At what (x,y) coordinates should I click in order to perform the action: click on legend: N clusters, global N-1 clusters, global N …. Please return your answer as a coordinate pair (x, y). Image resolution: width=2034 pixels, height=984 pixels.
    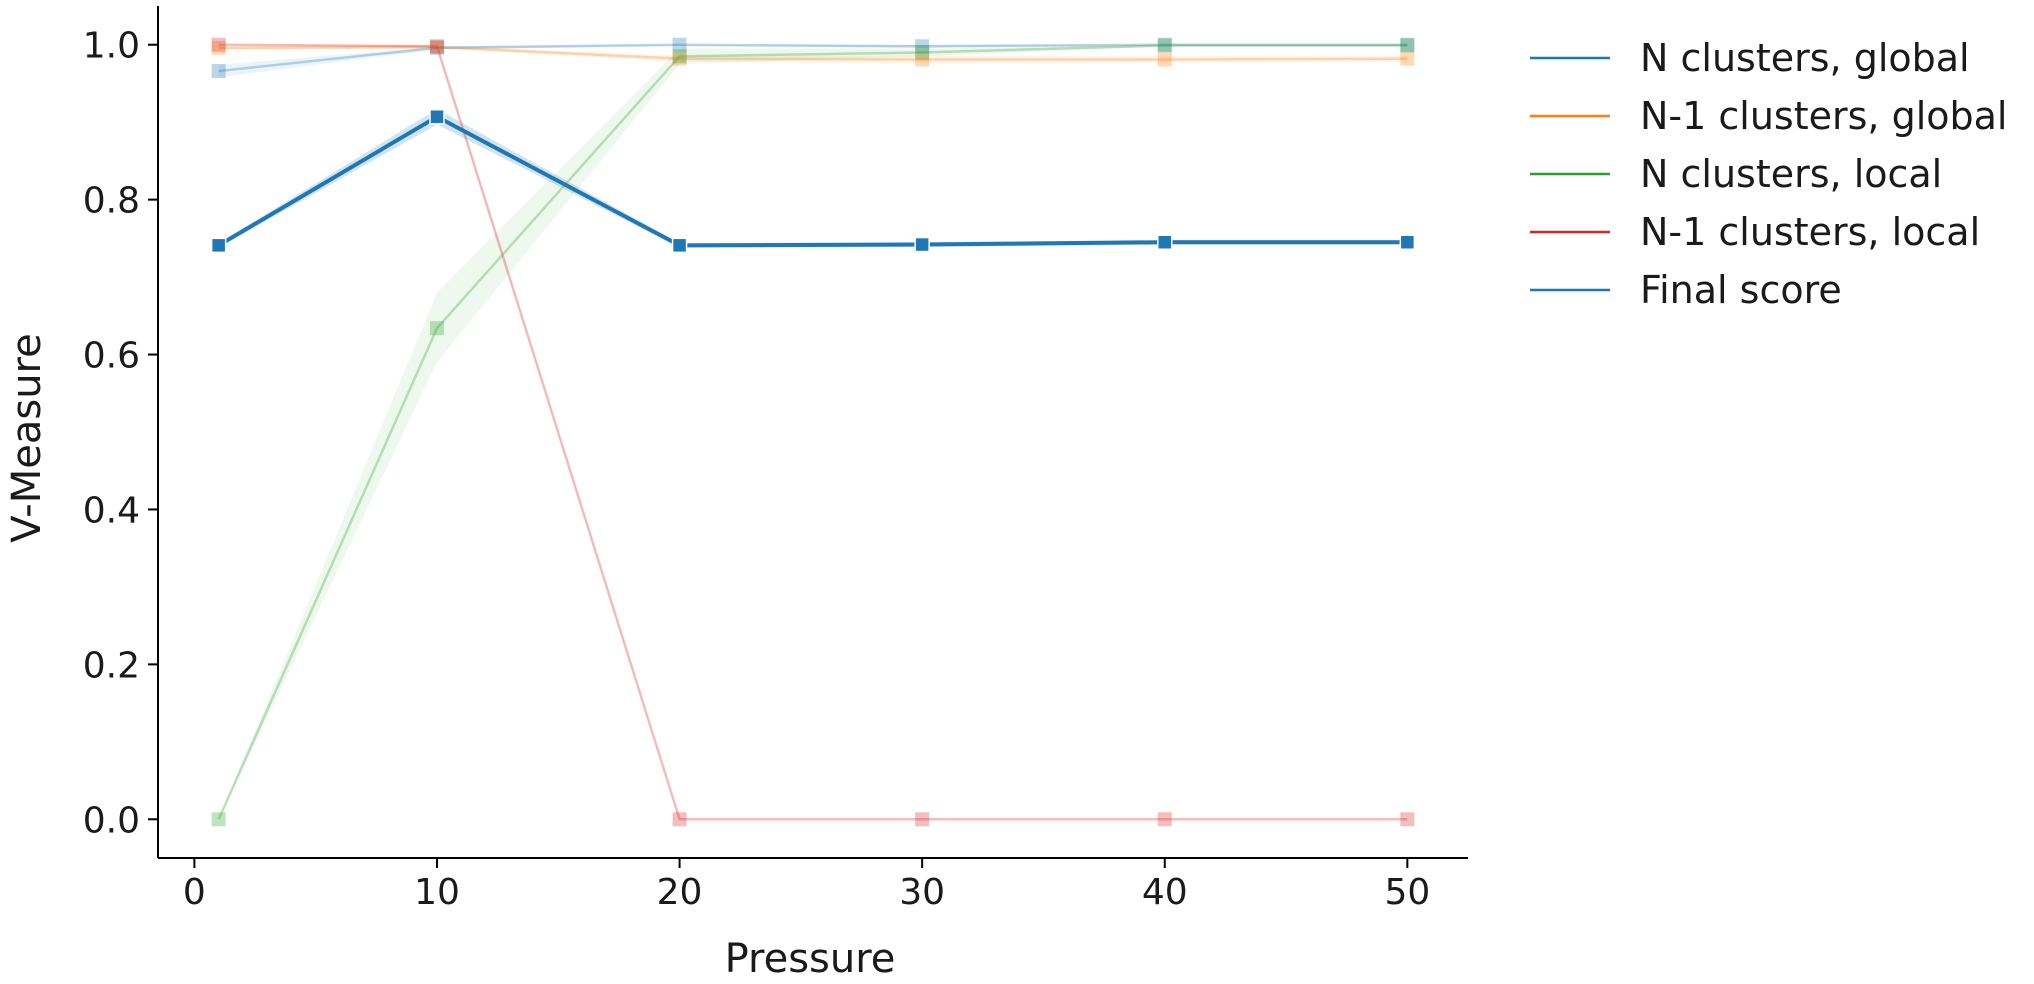
    Looking at the image, I should click on (1768, 174).